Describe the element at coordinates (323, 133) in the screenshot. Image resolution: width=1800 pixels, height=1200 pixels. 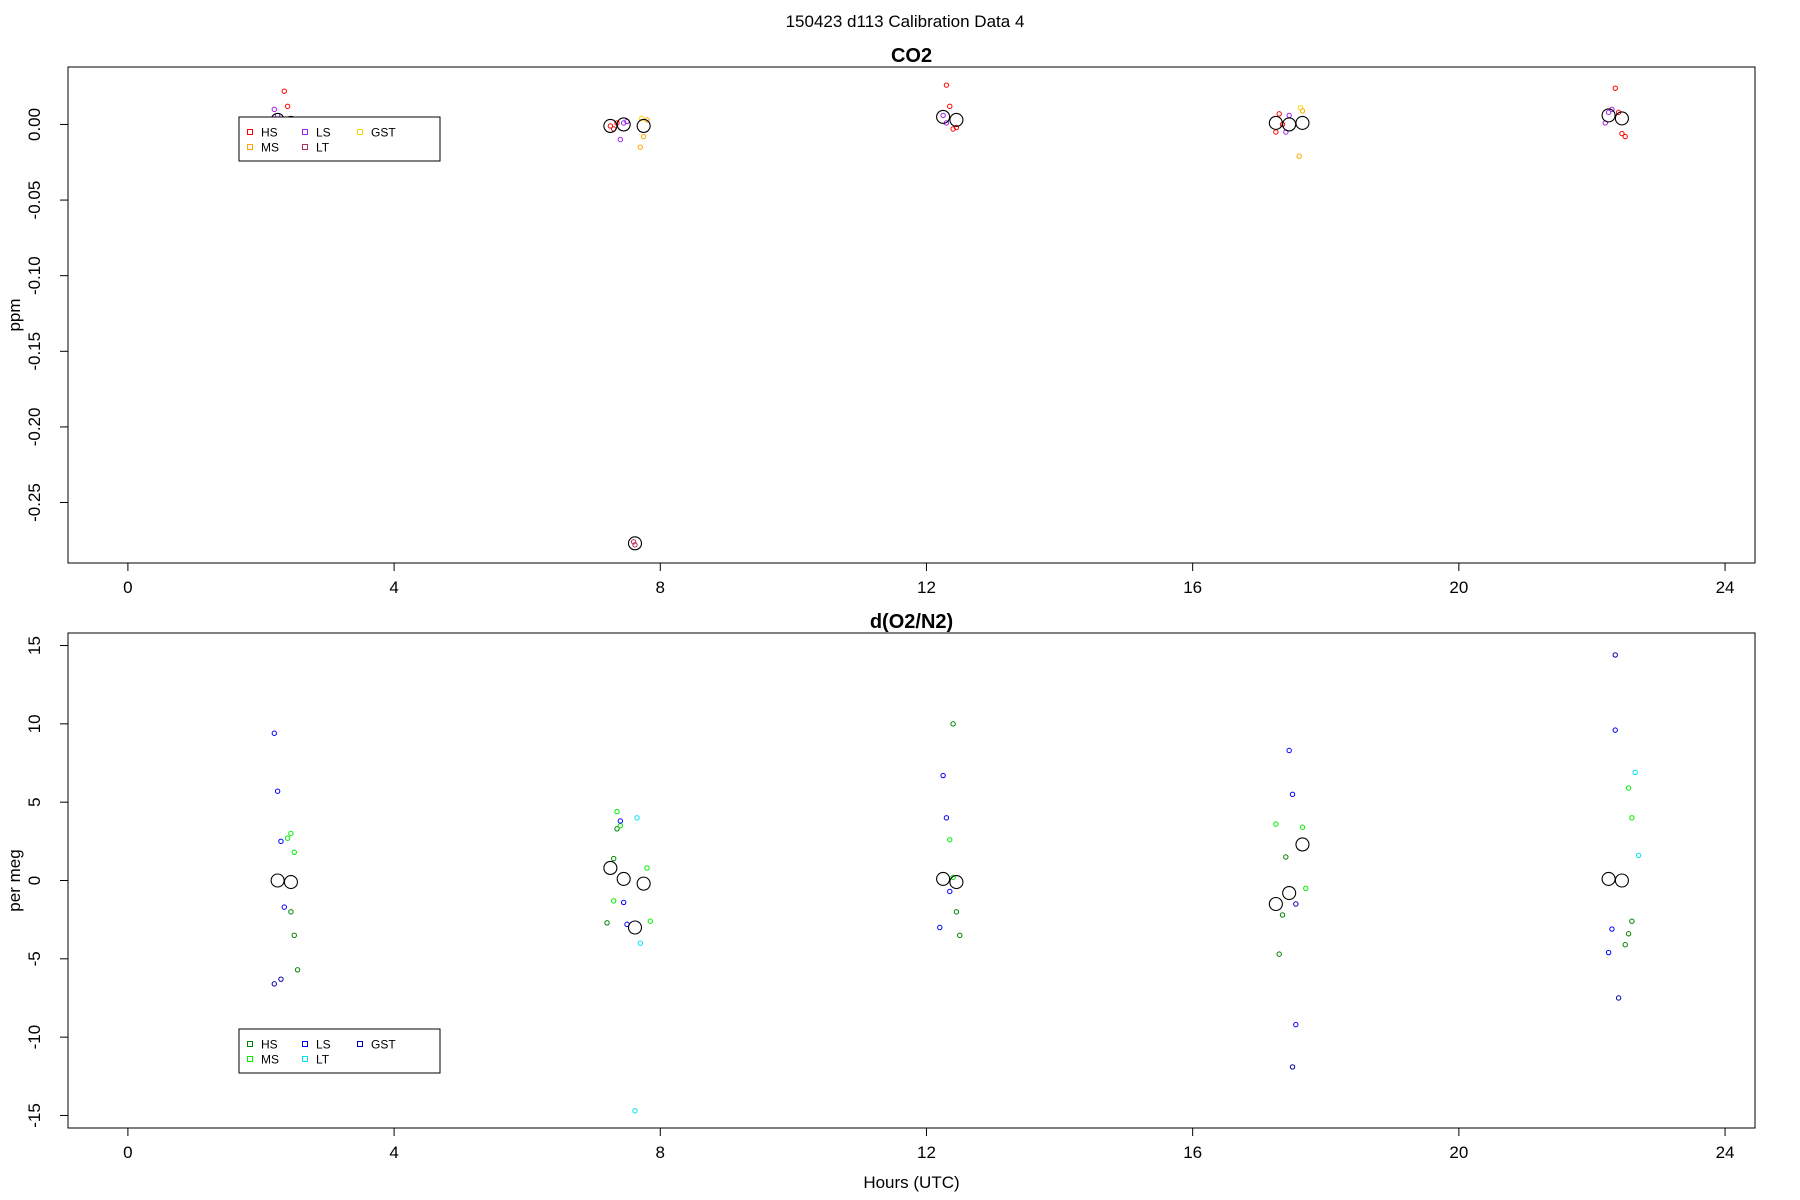
I see `legend-label-ls: LS` at that location.